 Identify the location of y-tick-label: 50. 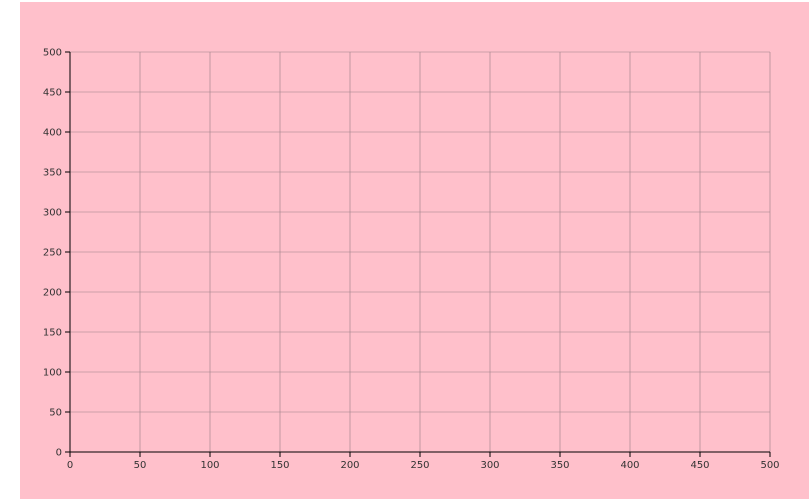
(55, 413).